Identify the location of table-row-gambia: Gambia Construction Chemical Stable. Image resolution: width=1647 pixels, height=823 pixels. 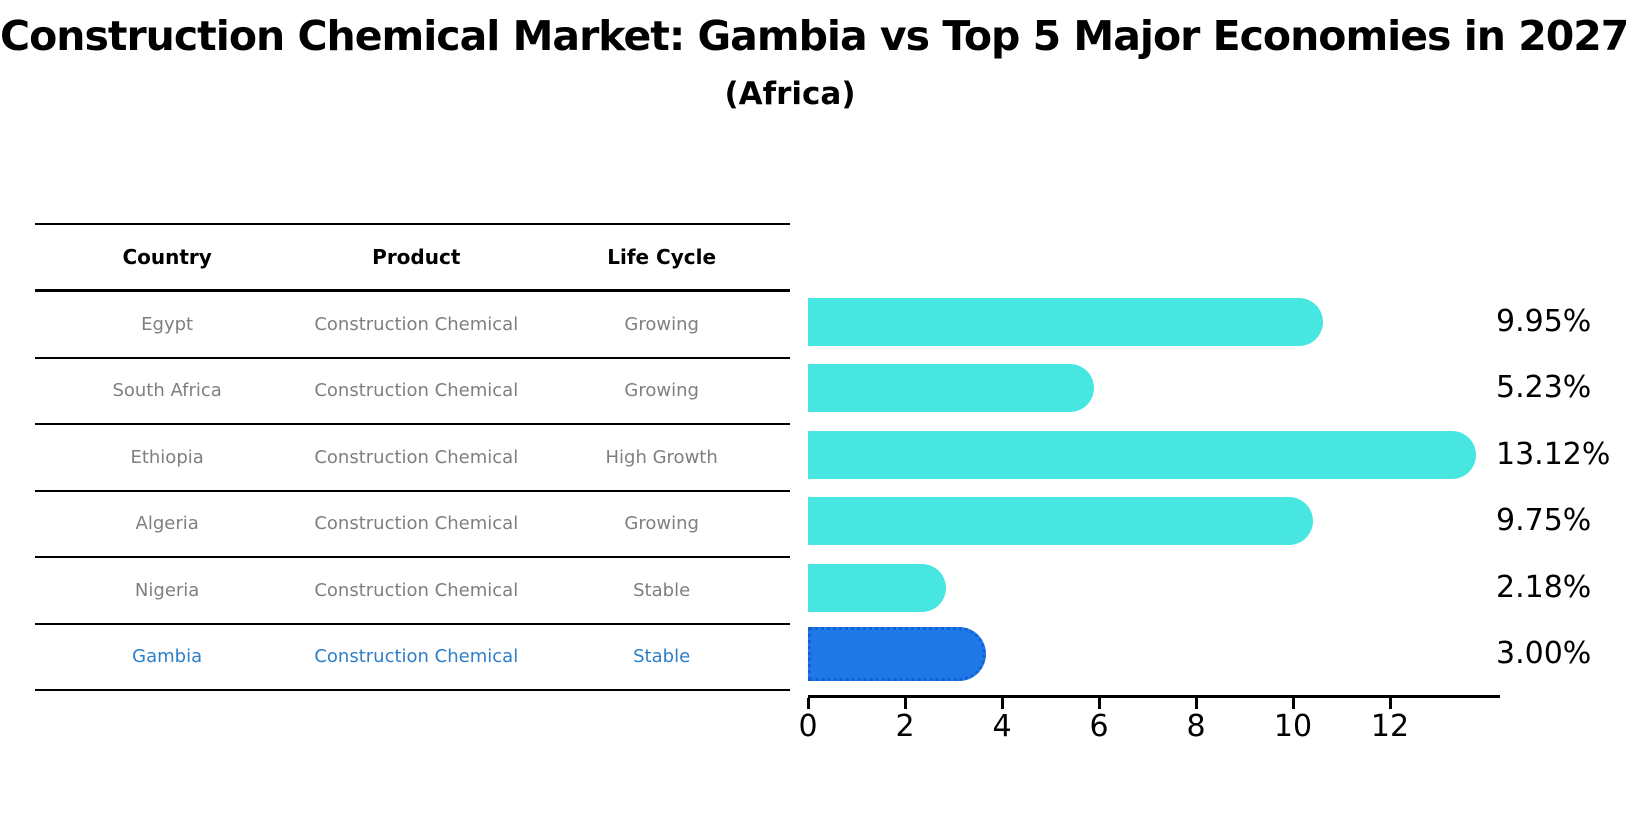
(412, 658).